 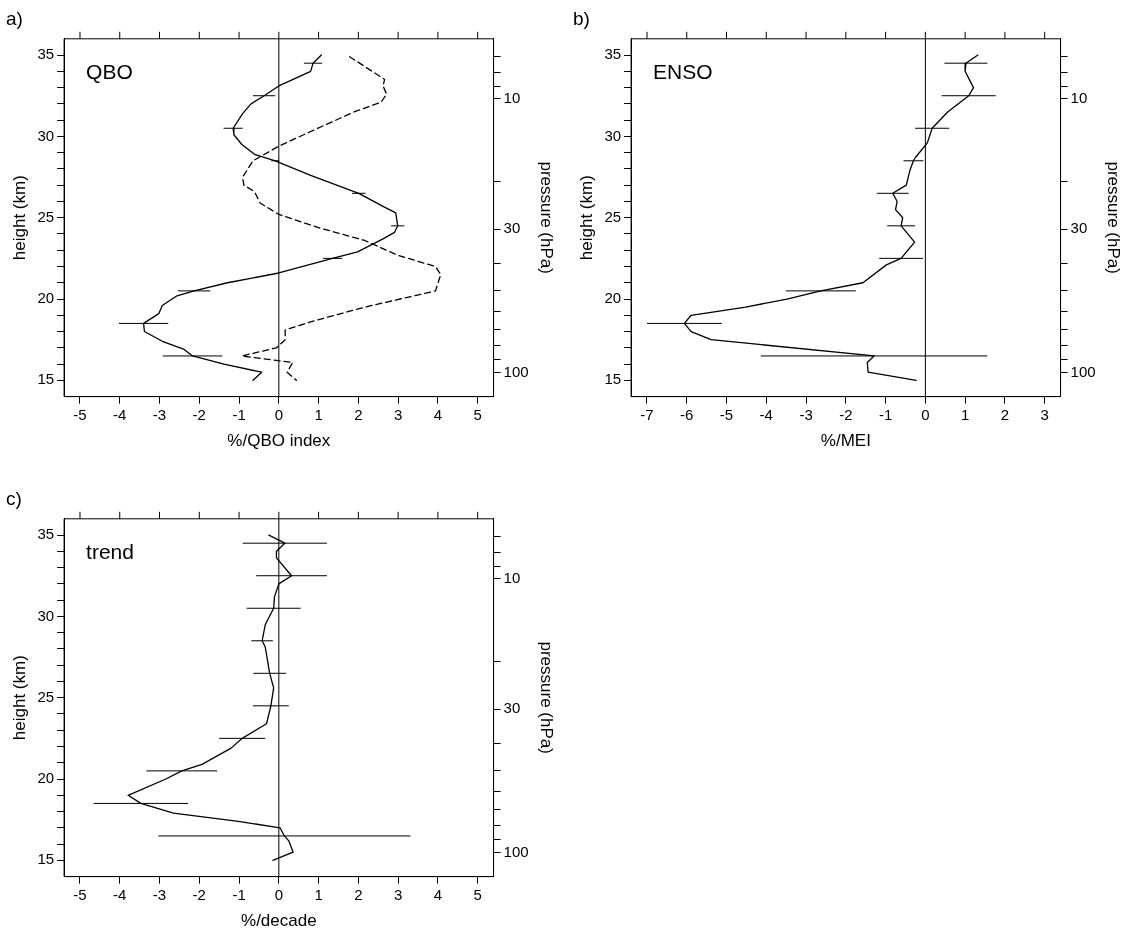 I want to click on x-axis-title: %/decade, so click(x=279, y=921).